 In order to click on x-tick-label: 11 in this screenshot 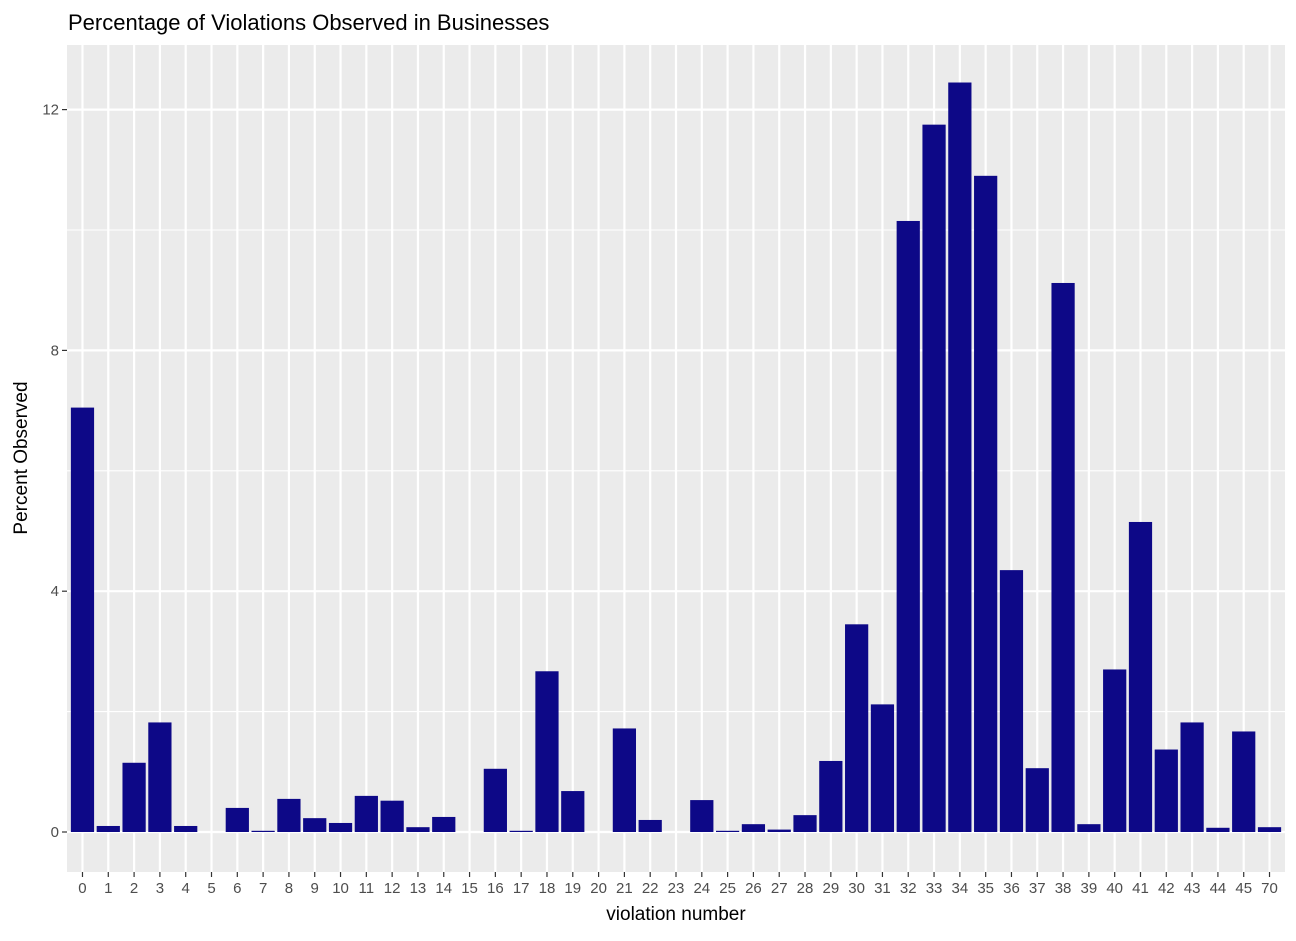, I will do `click(367, 888)`.